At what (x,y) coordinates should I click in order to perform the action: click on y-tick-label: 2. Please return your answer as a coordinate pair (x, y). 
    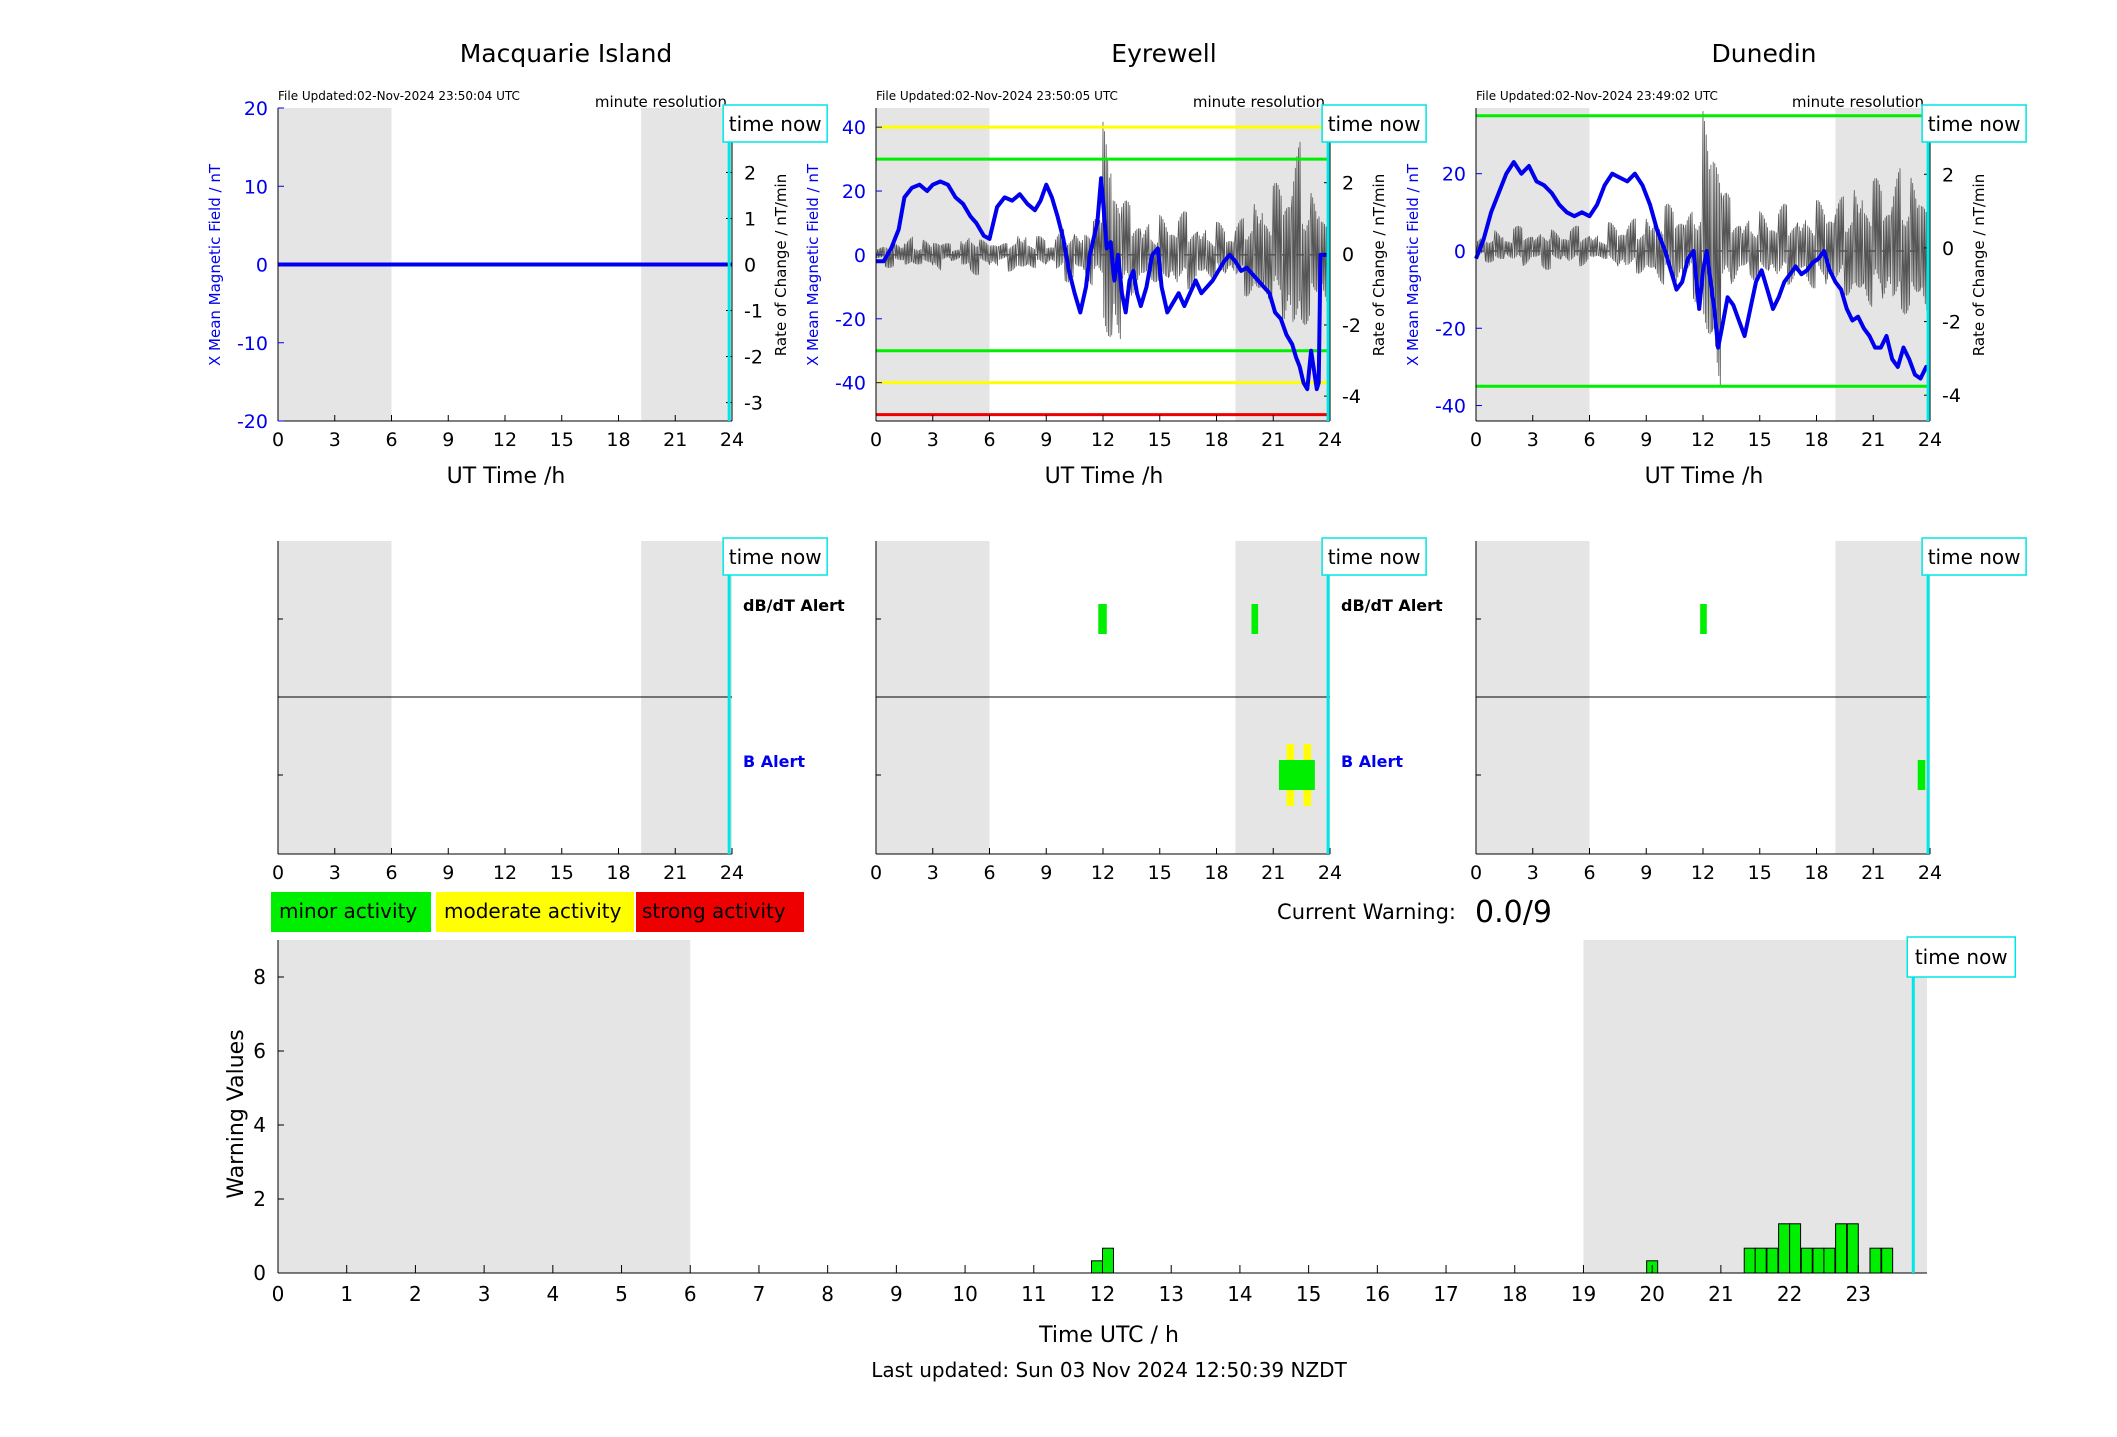
    Looking at the image, I should click on (259, 1199).